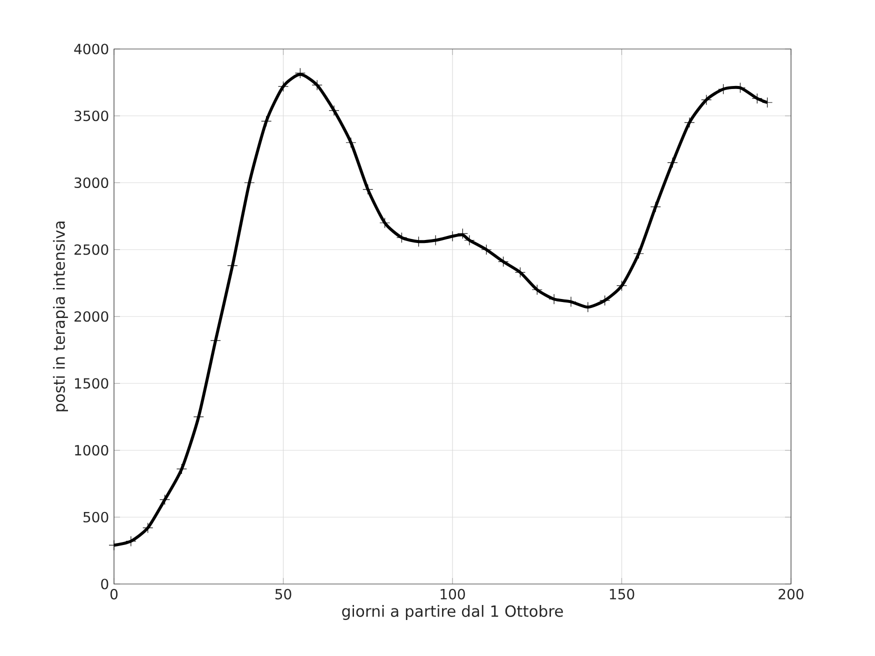  I want to click on x-tick-label: 150, so click(622, 594).